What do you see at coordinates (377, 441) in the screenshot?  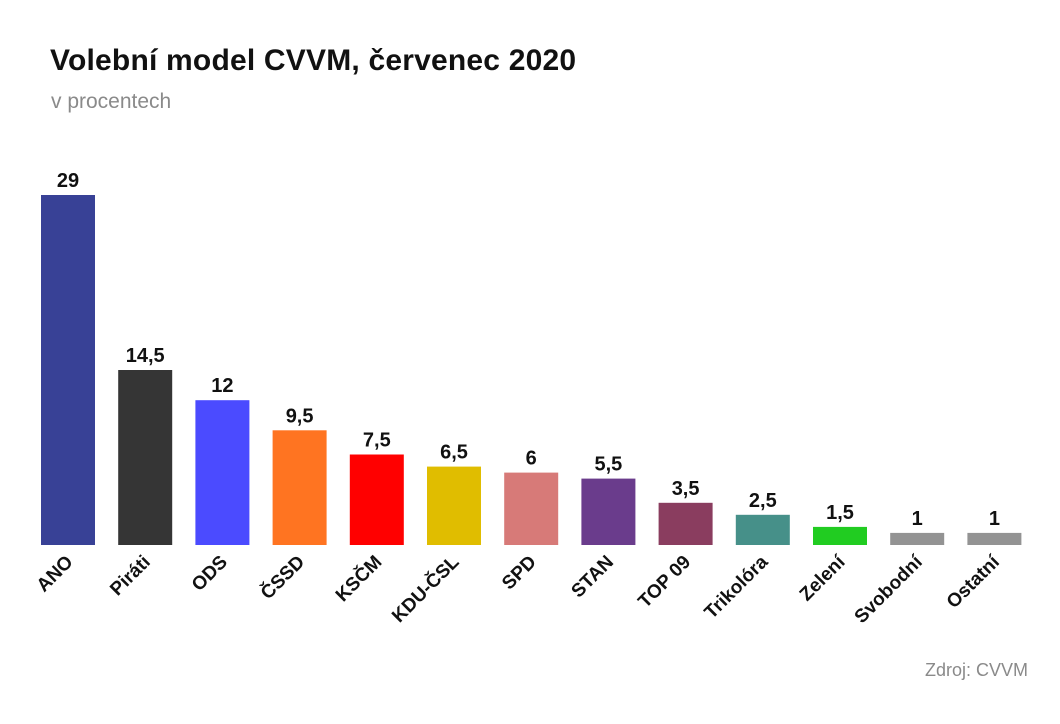 I see `value-label: 7,5` at bounding box center [377, 441].